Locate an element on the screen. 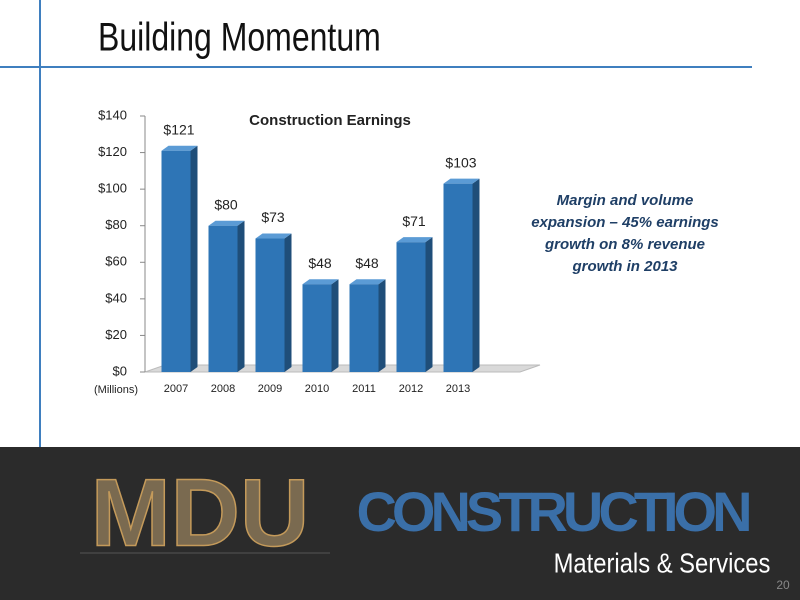  y-tick-label: $80 is located at coordinates (116, 224).